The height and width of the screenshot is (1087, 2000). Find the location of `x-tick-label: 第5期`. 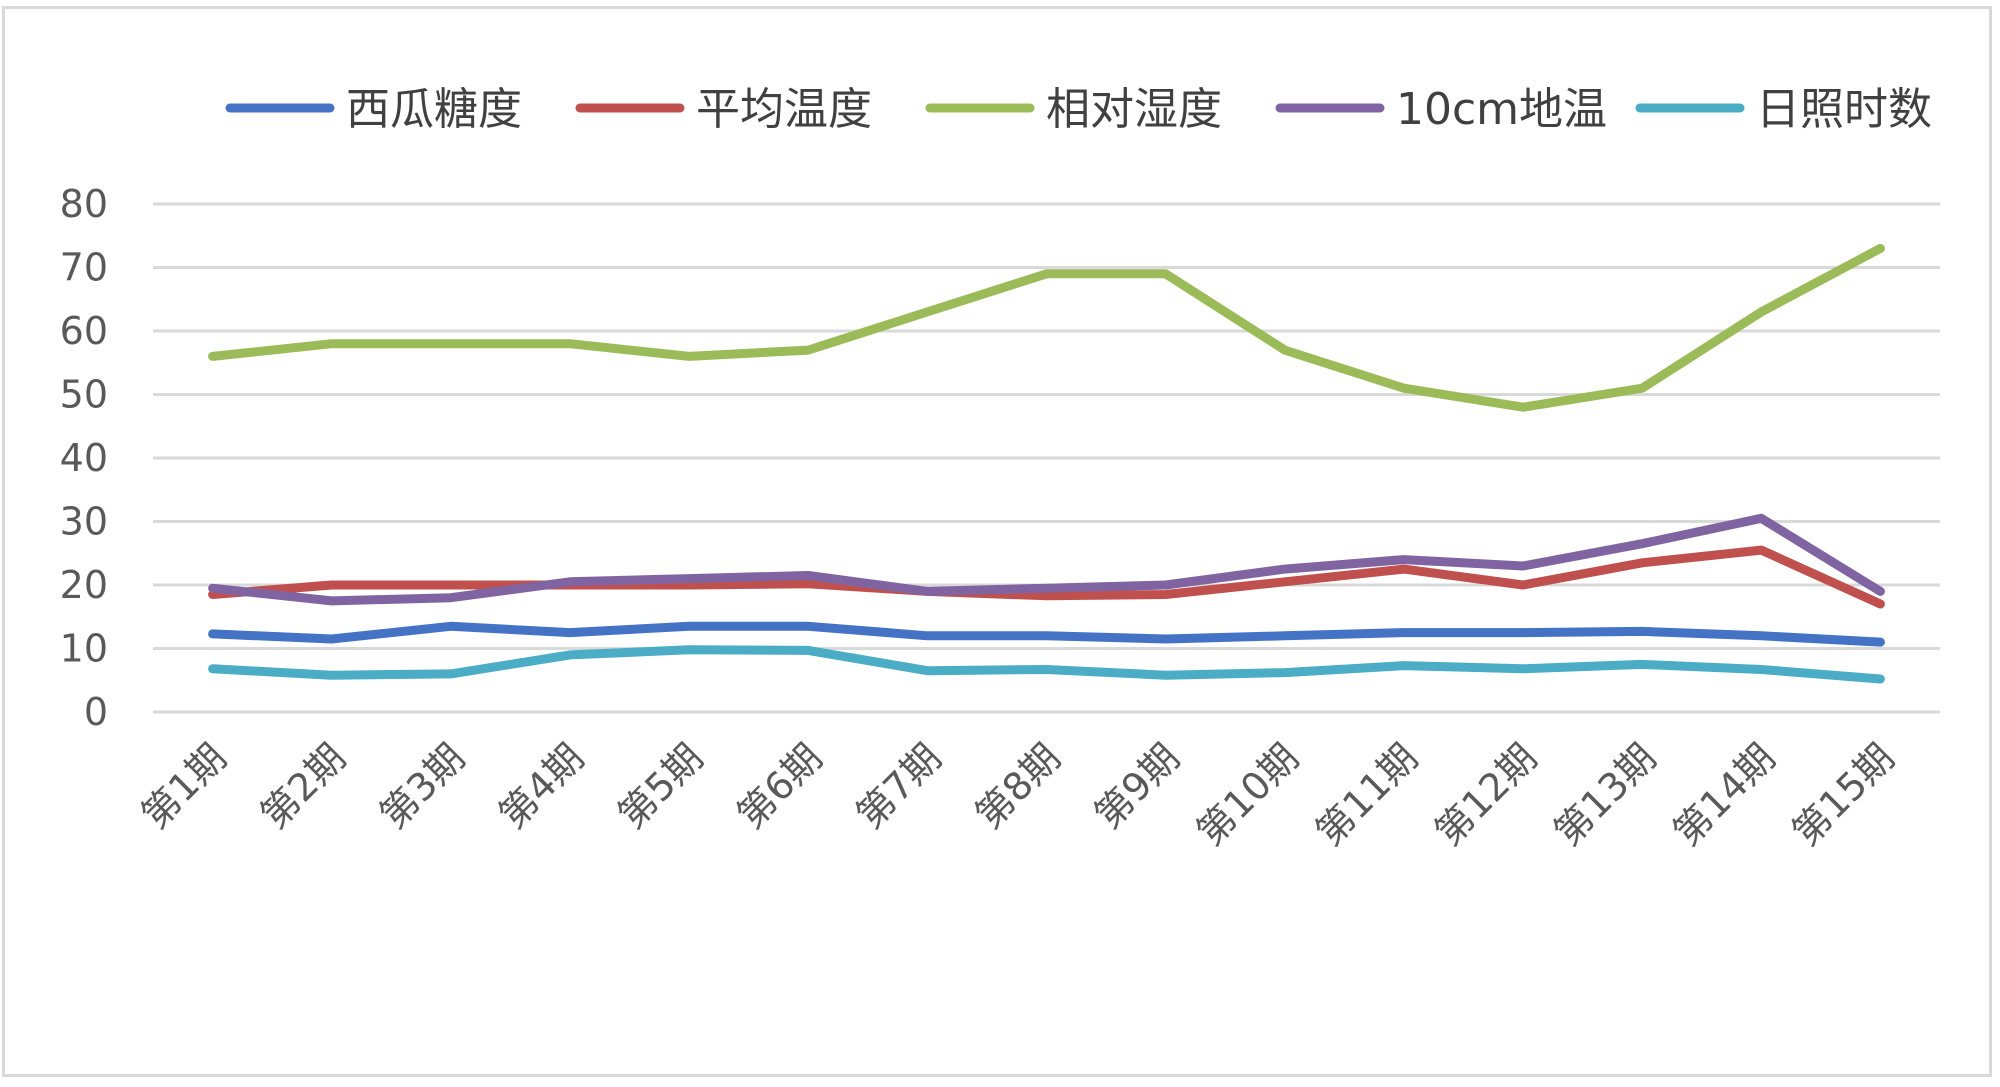

x-tick-label: 第5期 is located at coordinates (661, 786).